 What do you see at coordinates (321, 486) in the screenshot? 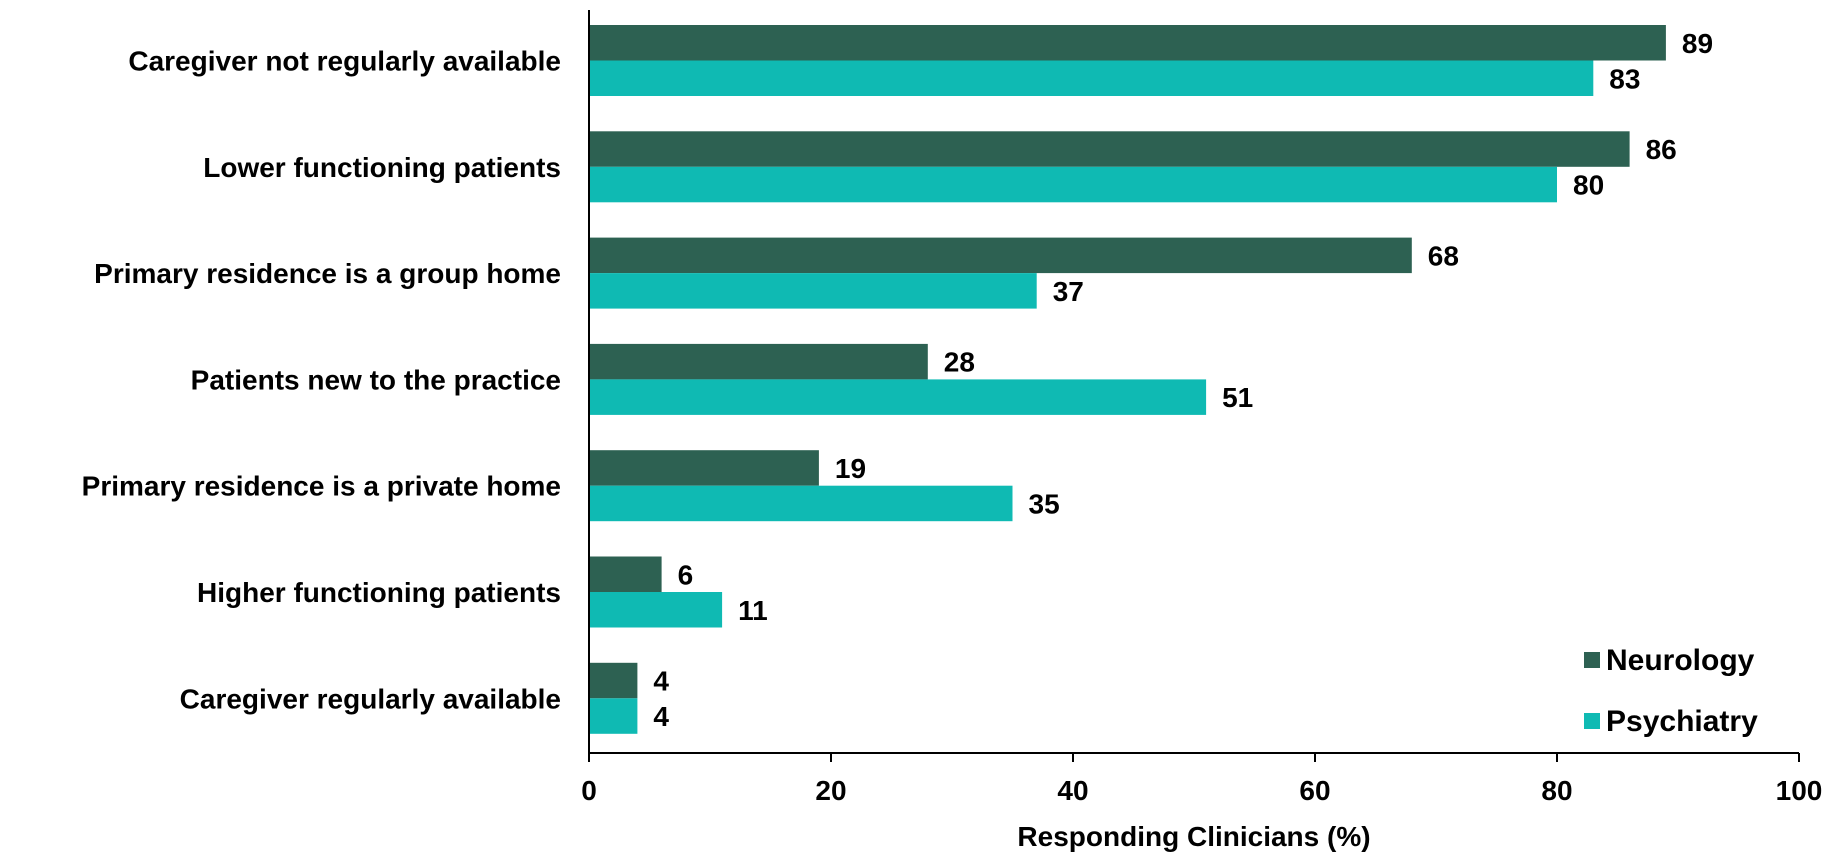
I see `category-label-primary-residence-is-a-private-home: Primary residence is a private home` at bounding box center [321, 486].